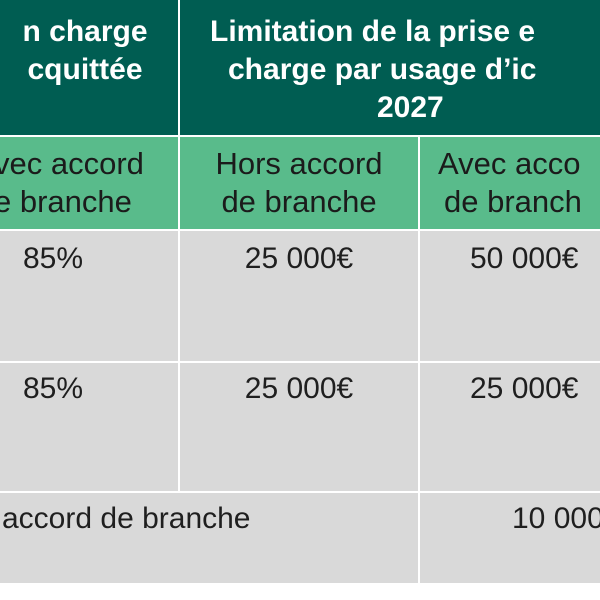  Describe the element at coordinates (72, 163) in the screenshot. I see `subheader-line: vec accord` at that location.